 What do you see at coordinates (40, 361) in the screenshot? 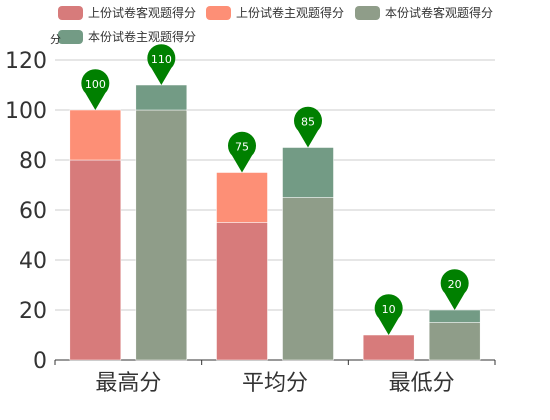
I see `y-tick-label: 0` at bounding box center [40, 361].